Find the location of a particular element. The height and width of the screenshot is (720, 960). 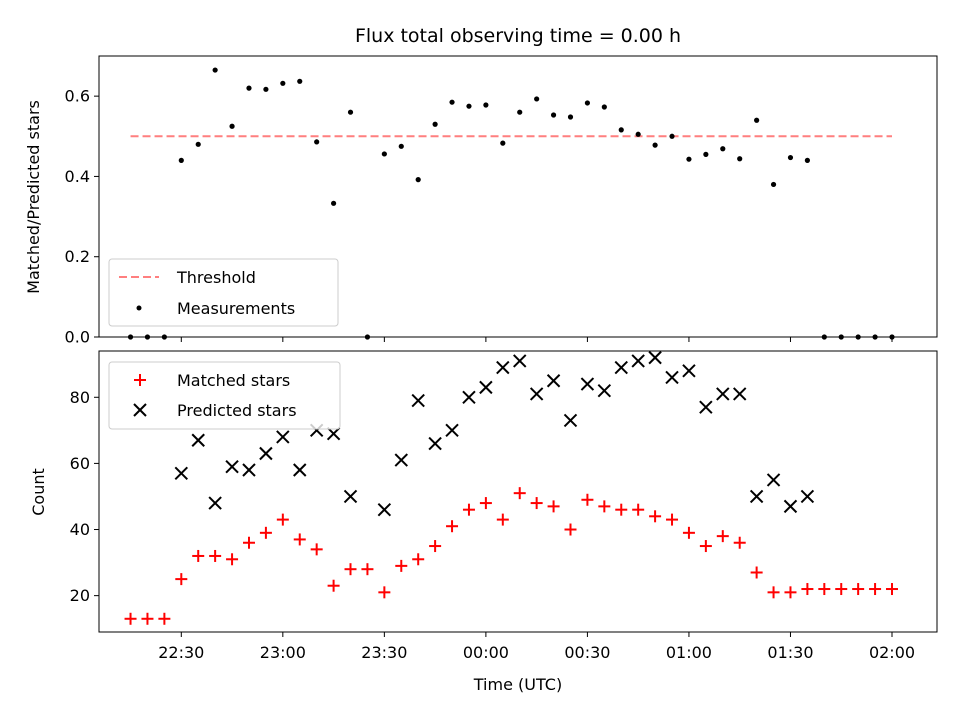

x-axis-label: Time (UTC) is located at coordinates (517, 684).